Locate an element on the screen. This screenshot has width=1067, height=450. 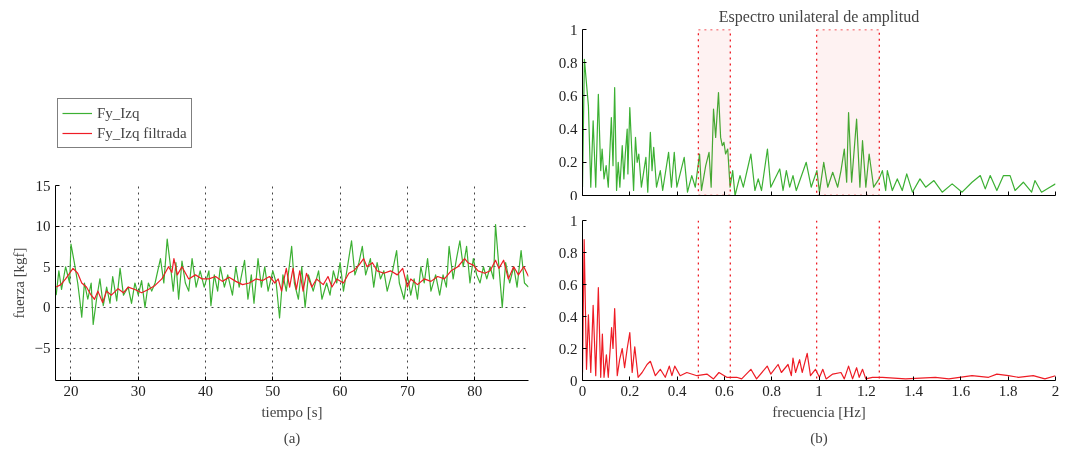
x-tick-label: 70 is located at coordinates (407, 390).